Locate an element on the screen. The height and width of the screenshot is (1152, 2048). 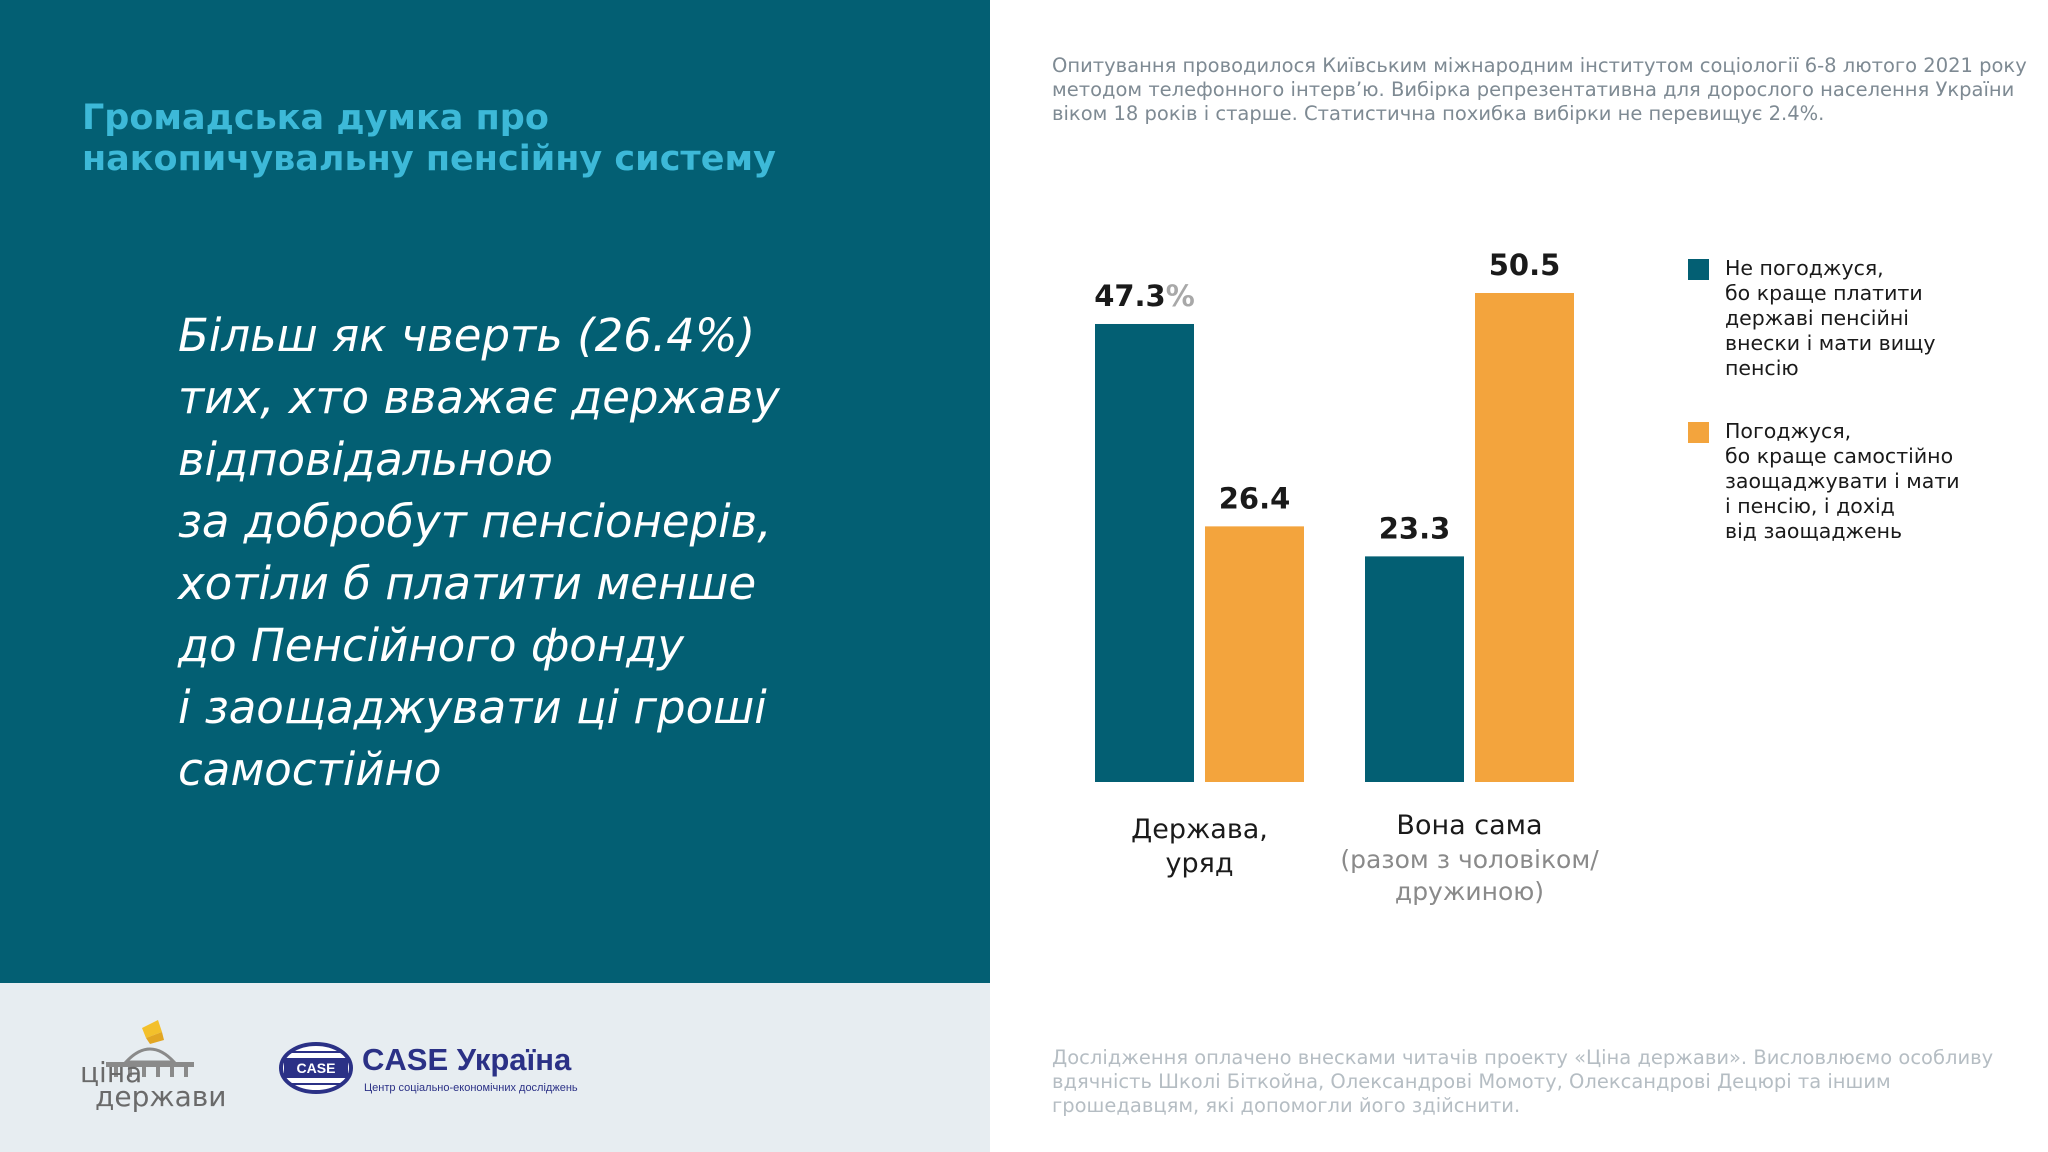
data-label-0-1: 23.3 is located at coordinates (1415, 528).